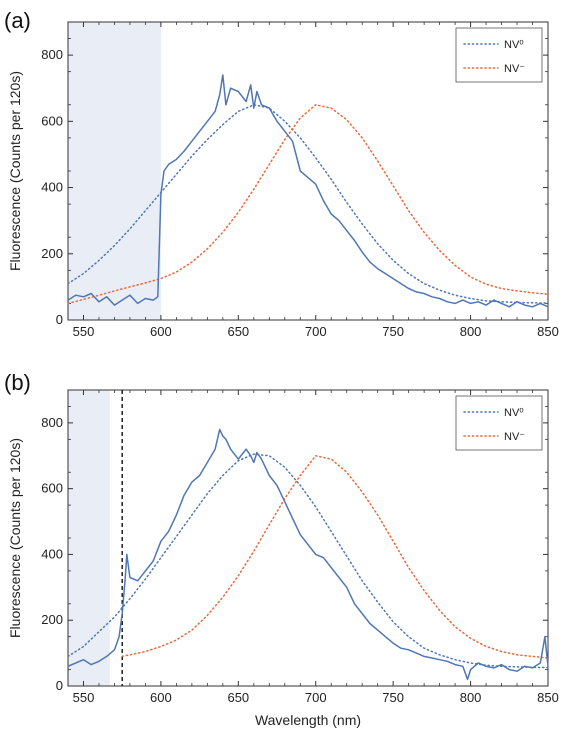 This screenshot has width=565, height=732. What do you see at coordinates (17, 382) in the screenshot?
I see `panel-label: (b)` at bounding box center [17, 382].